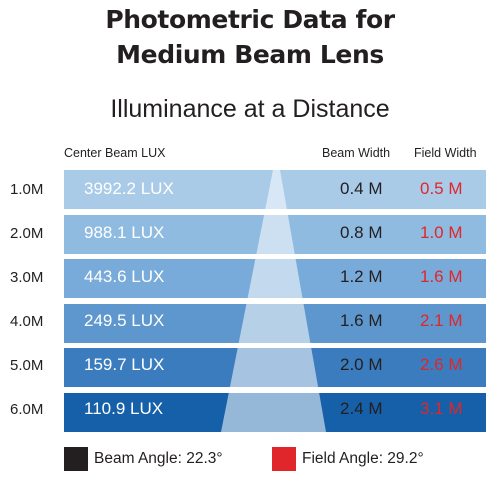  What do you see at coordinates (441, 276) in the screenshot?
I see `field-width-value: 1.6 M` at bounding box center [441, 276].